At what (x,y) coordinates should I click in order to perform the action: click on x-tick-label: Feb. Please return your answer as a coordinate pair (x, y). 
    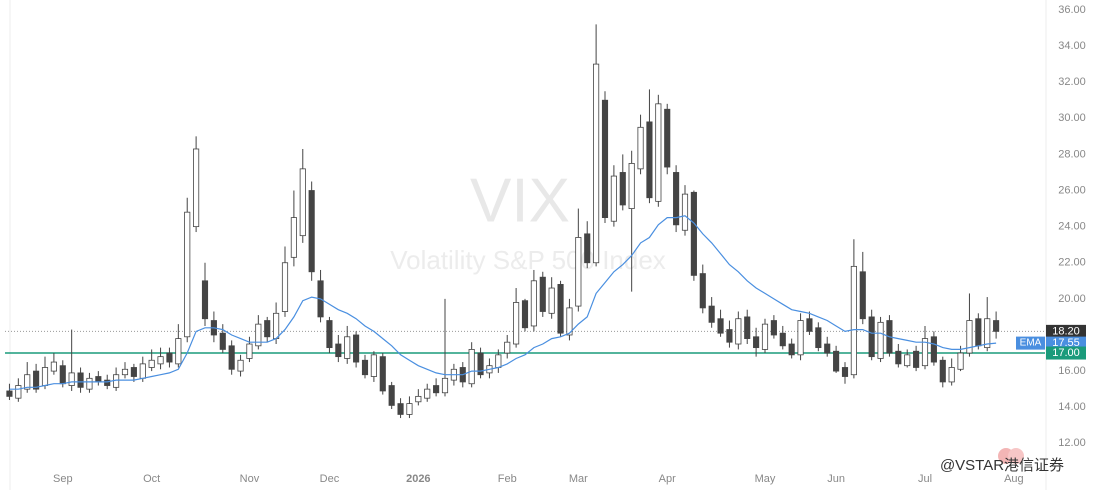
    Looking at the image, I should click on (507, 479).